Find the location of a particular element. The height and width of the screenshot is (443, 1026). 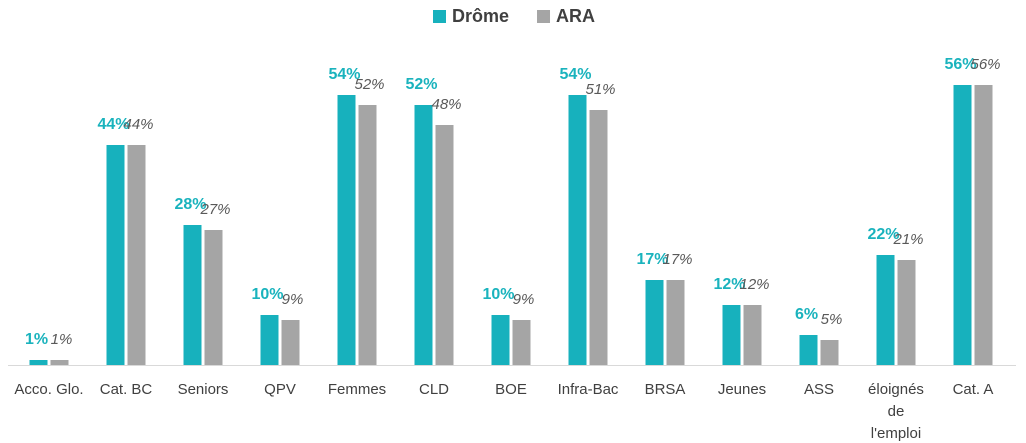

x-tick-label: Femmes is located at coordinates (357, 389).